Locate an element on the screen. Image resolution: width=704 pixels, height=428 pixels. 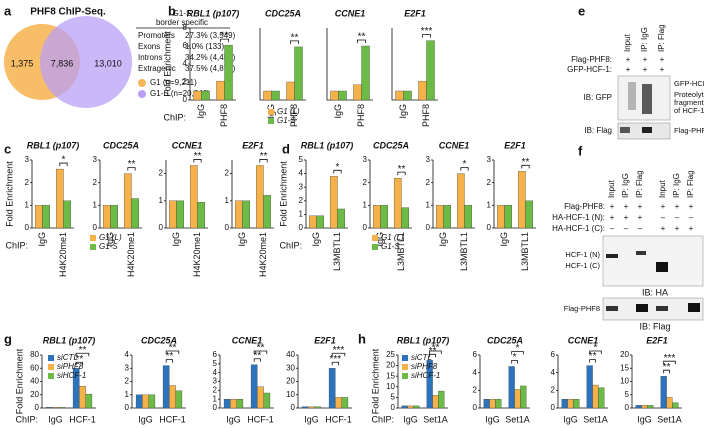
chart-title: RBL1 (p107) is located at coordinates (423, 340).